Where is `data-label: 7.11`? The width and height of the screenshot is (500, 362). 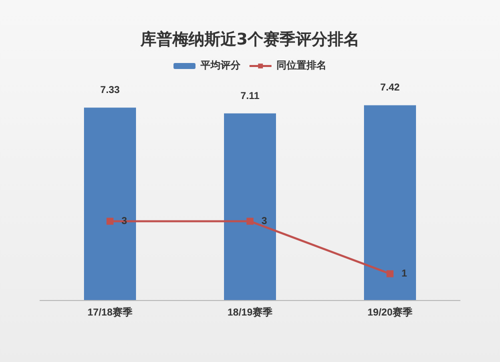
data-label: 7.11 is located at coordinates (250, 96).